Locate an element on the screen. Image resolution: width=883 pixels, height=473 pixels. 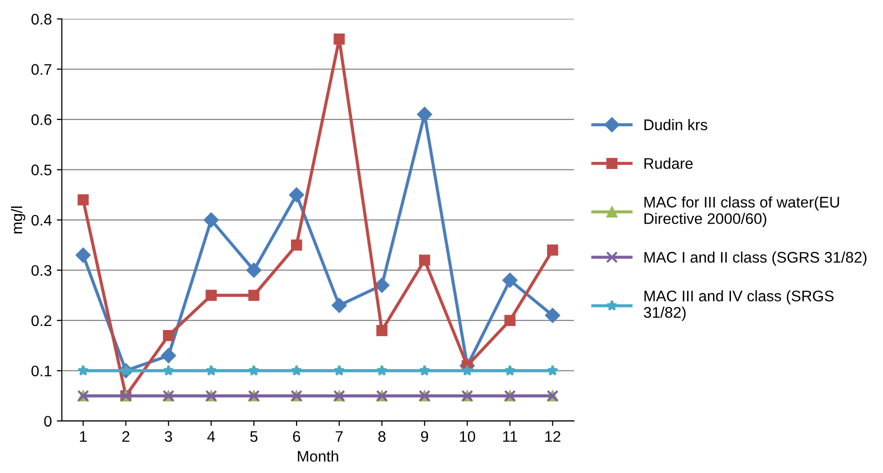
legend-label: Rudare is located at coordinates (668, 163).